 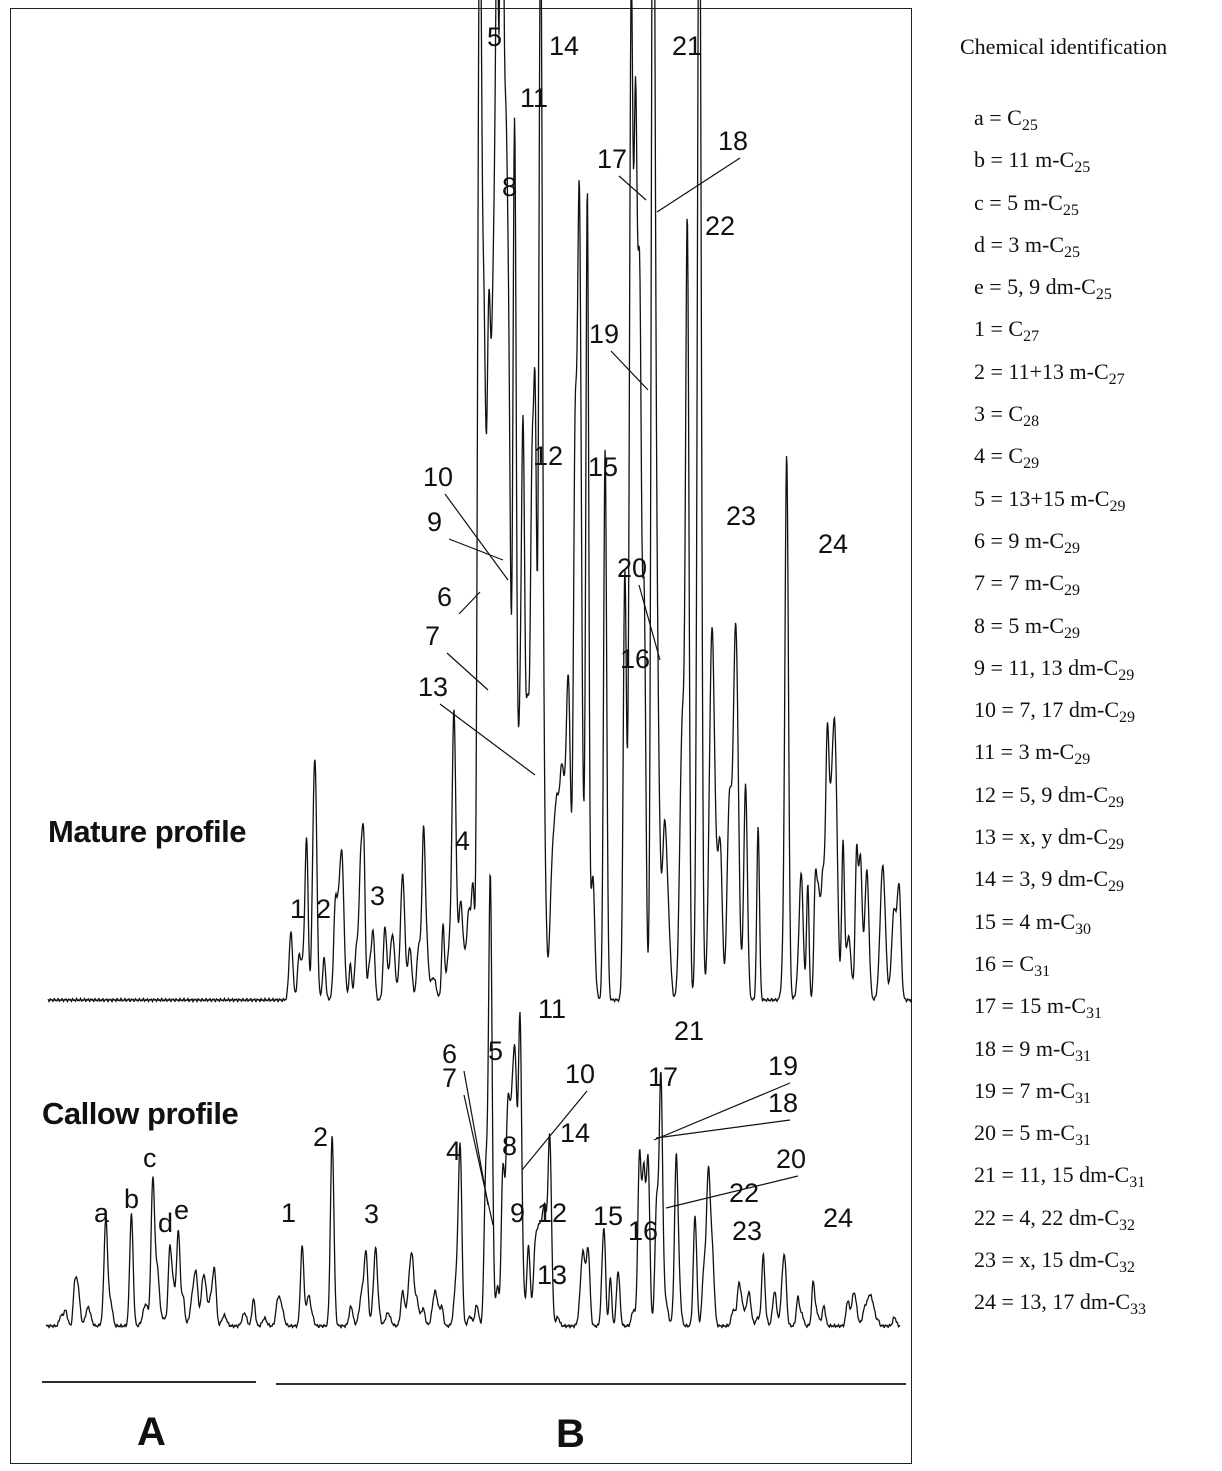 What do you see at coordinates (1012, 583) in the screenshot?
I see `legend-item-text: 7 = 7 m-` at bounding box center [1012, 583].